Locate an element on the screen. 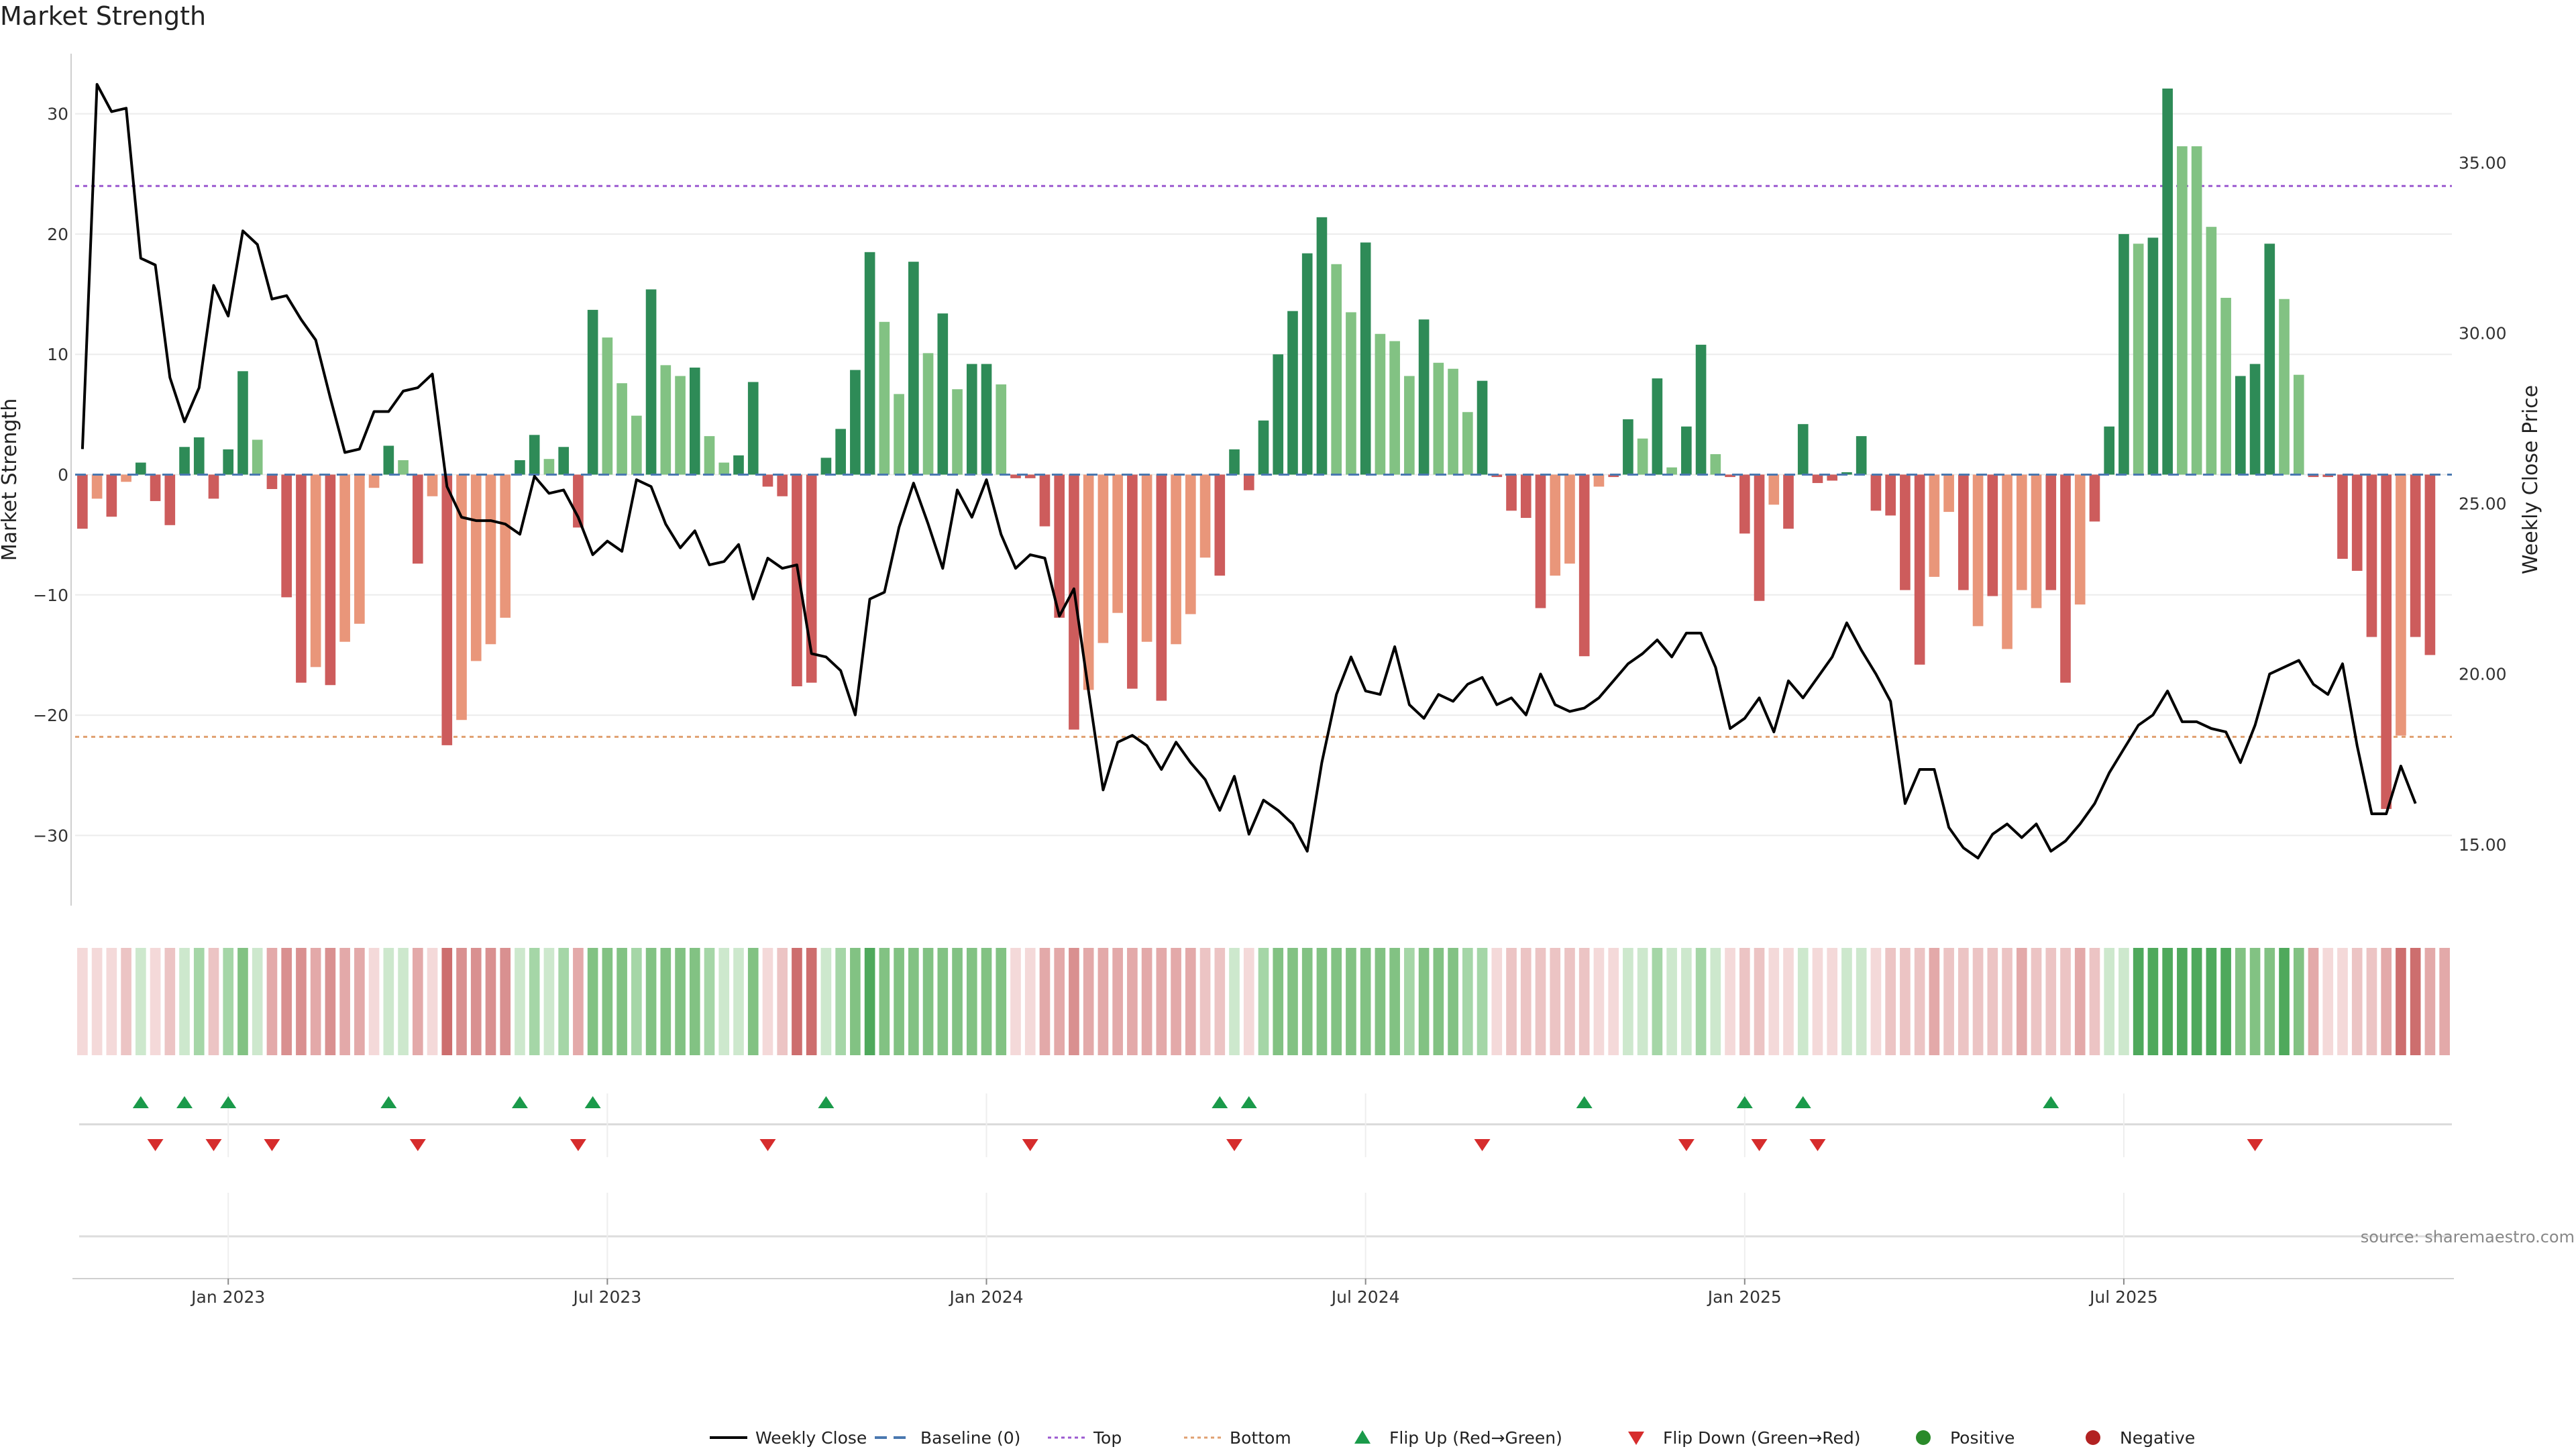 The image size is (2576, 1449). x-tick-label: Jul 2023 is located at coordinates (607, 1297).